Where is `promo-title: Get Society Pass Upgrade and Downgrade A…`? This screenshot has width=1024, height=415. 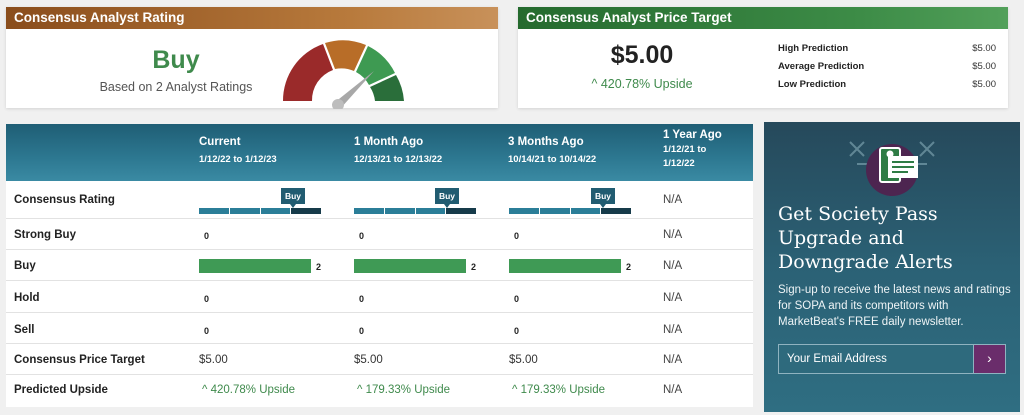
promo-title: Get Society Pass Upgrade and Downgrade A… is located at coordinates (865, 238).